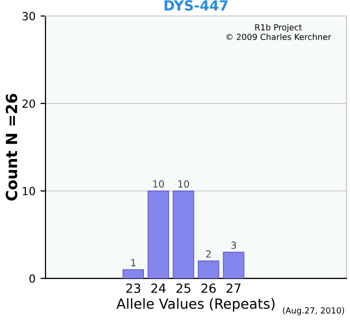  I want to click on y-axis-title: Count N =26, so click(12, 147).